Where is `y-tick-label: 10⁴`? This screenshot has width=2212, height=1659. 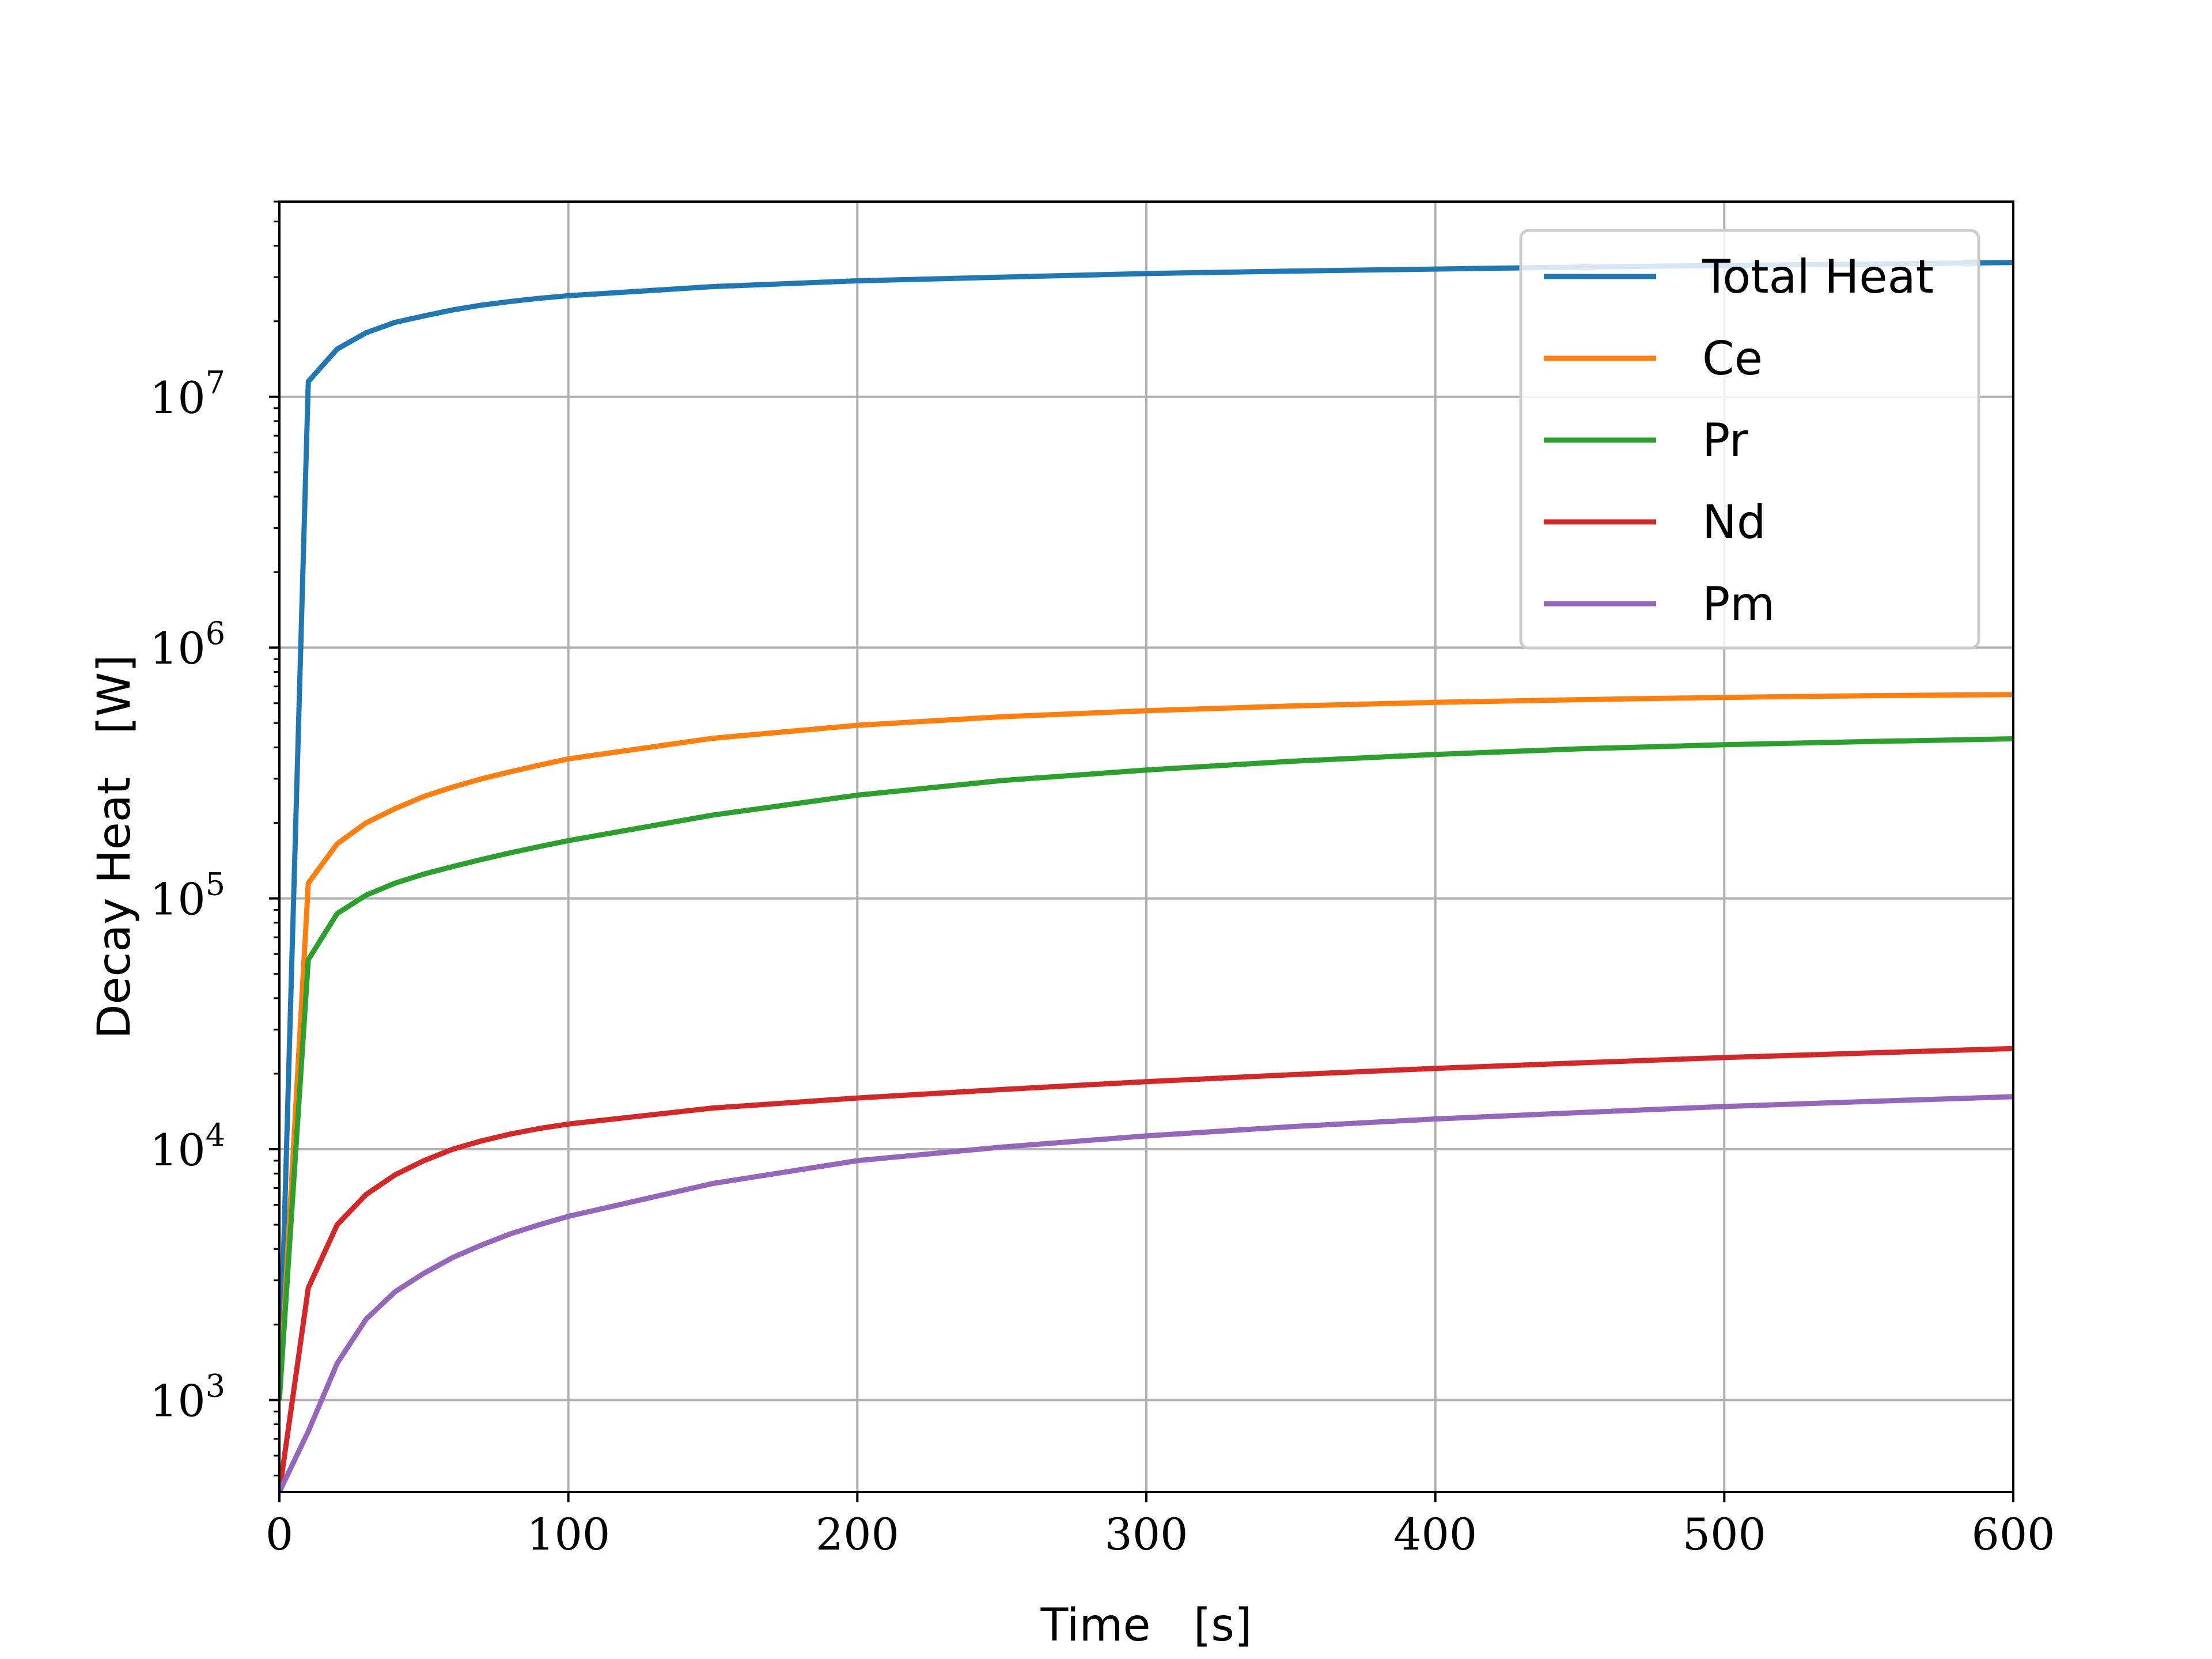
y-tick-label: 10⁴ is located at coordinates (187, 1146).